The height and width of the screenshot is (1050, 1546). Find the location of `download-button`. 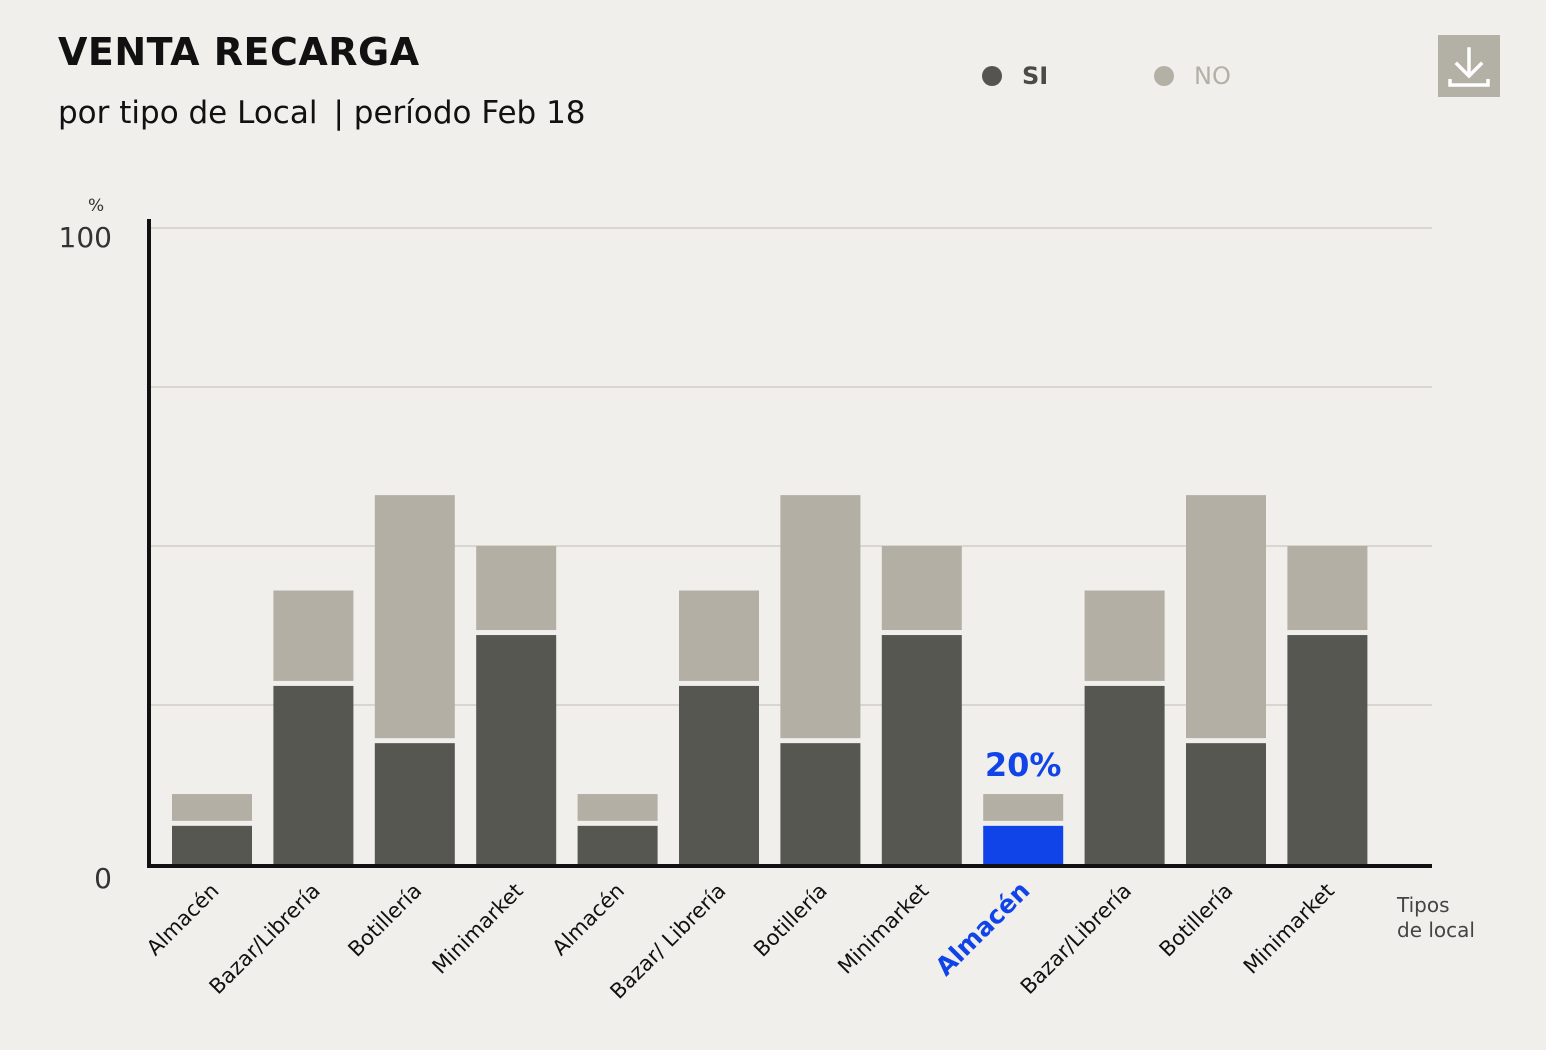

download-button is located at coordinates (1469, 66).